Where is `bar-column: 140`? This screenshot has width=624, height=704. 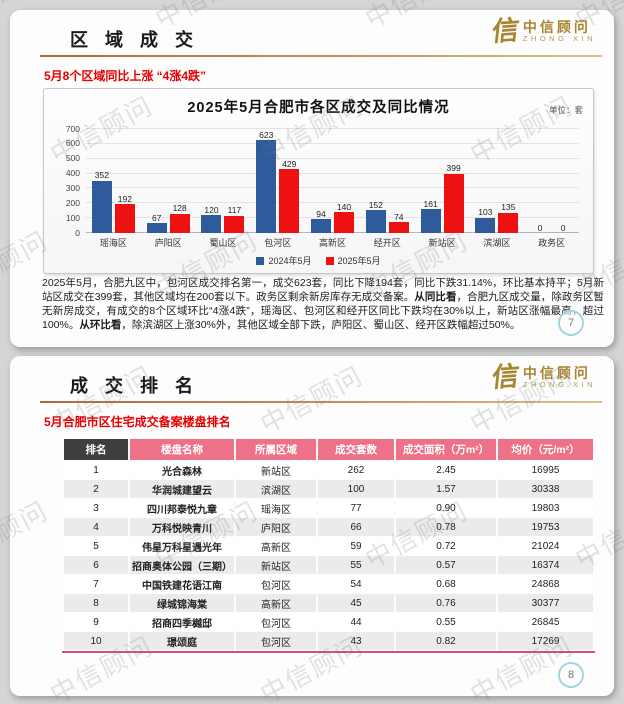
bar-column: 140 is located at coordinates (344, 217).